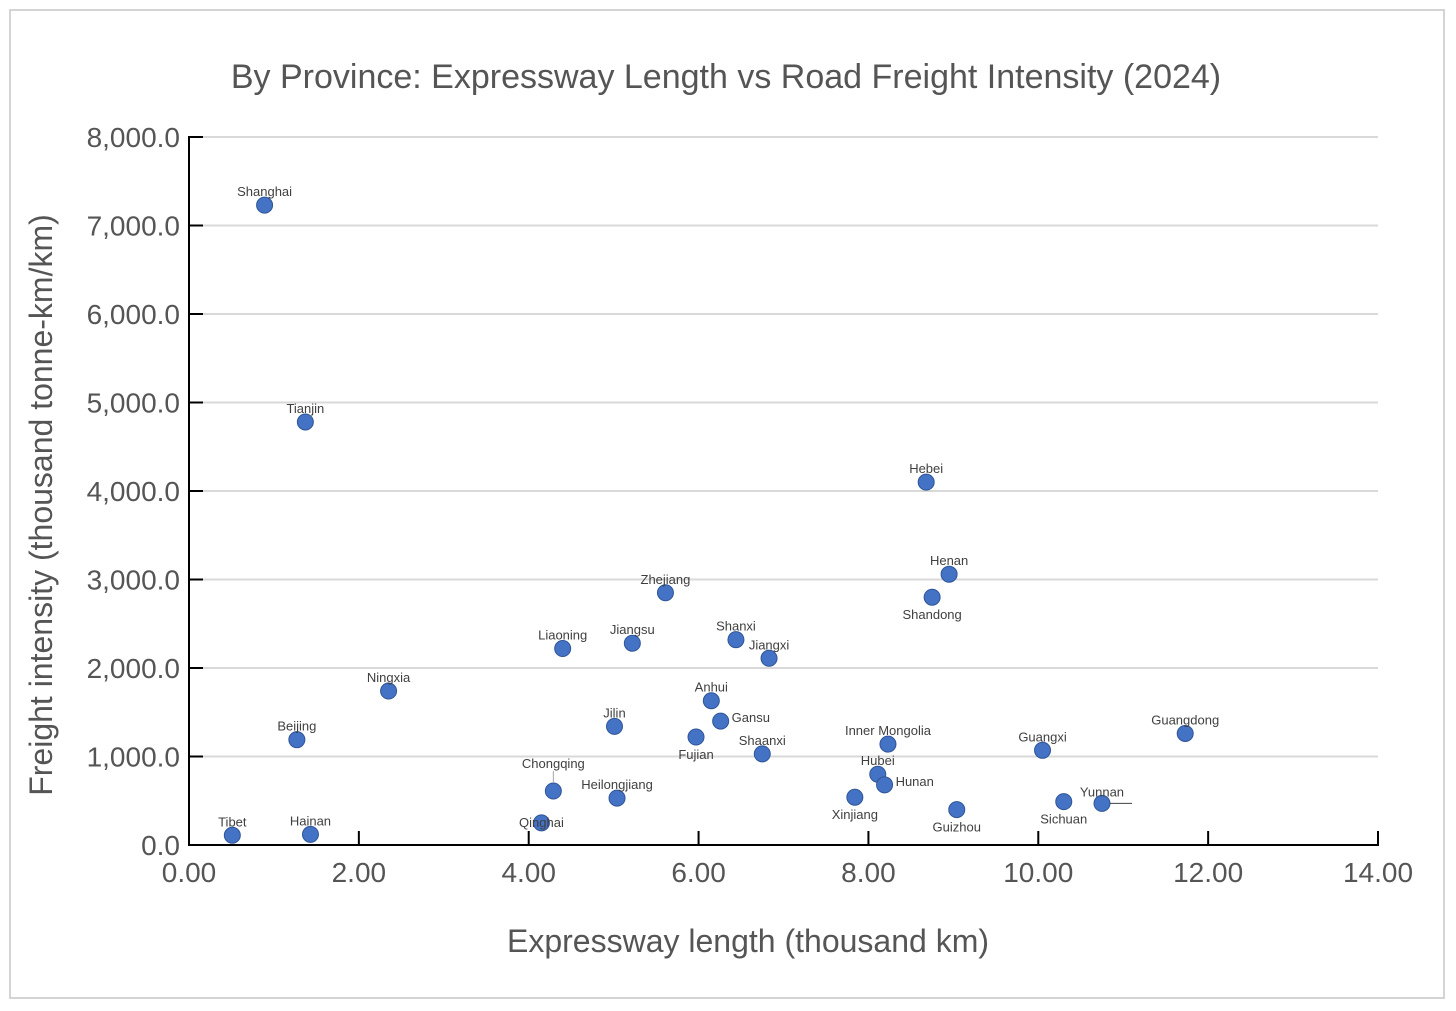 This screenshot has width=1456, height=1011. What do you see at coordinates (695, 754) in the screenshot?
I see `data-label: Fujian` at bounding box center [695, 754].